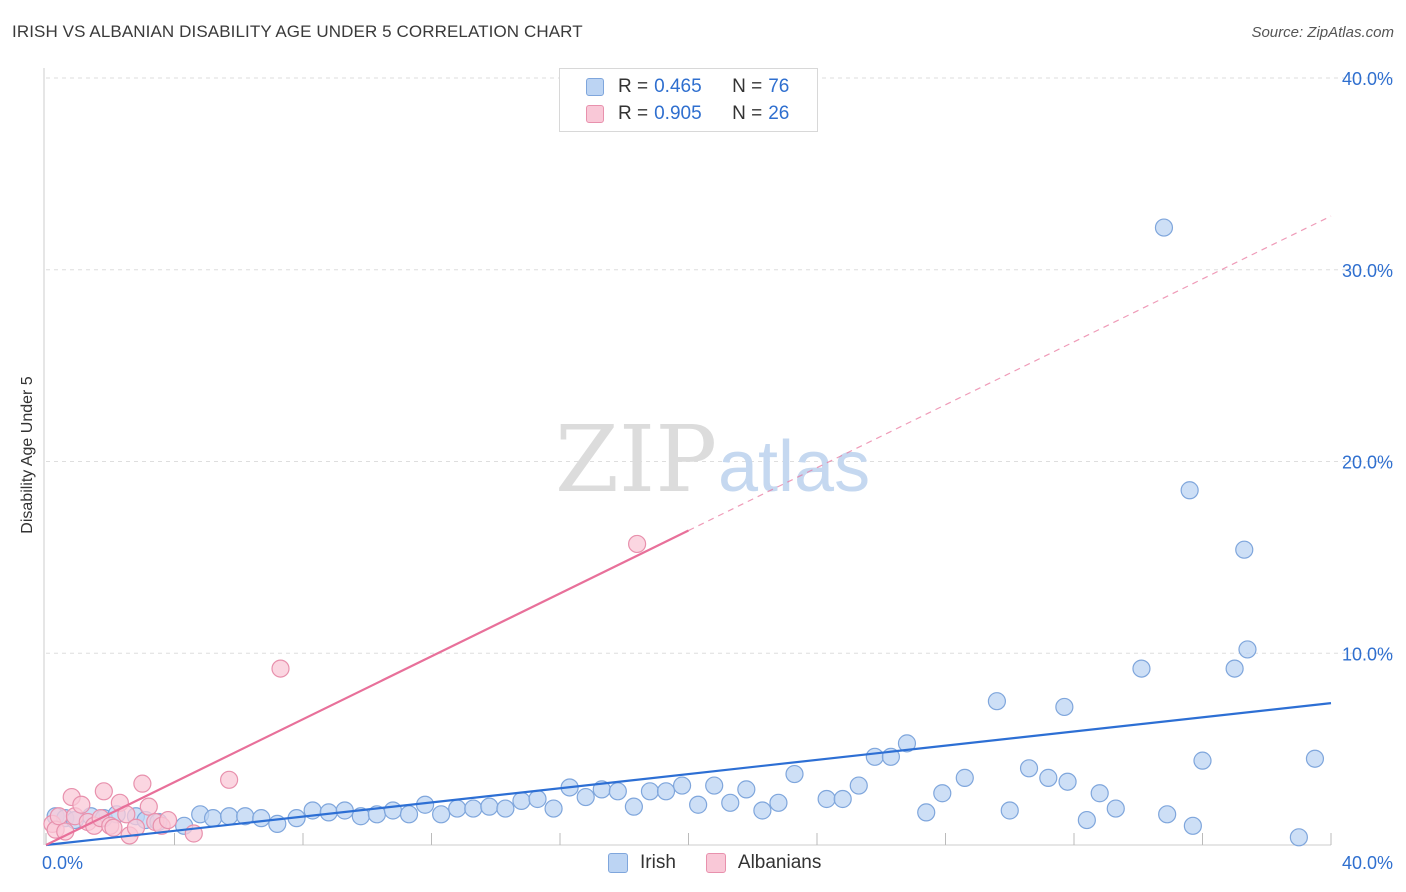 The width and height of the screenshot is (1406, 892). Describe the element at coordinates (345, 689) in the screenshot. I see `albanian-points` at that location.